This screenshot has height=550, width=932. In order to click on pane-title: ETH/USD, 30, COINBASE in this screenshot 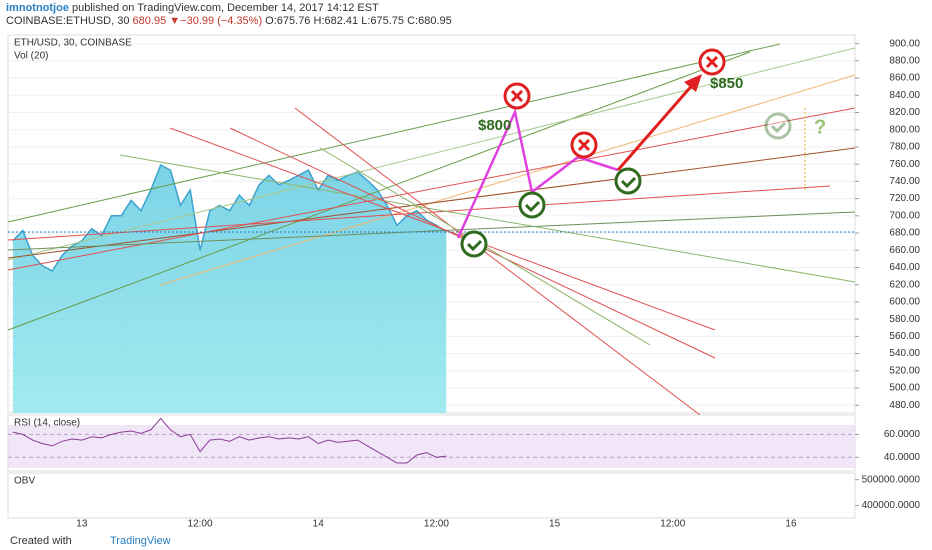, I will do `click(73, 43)`.